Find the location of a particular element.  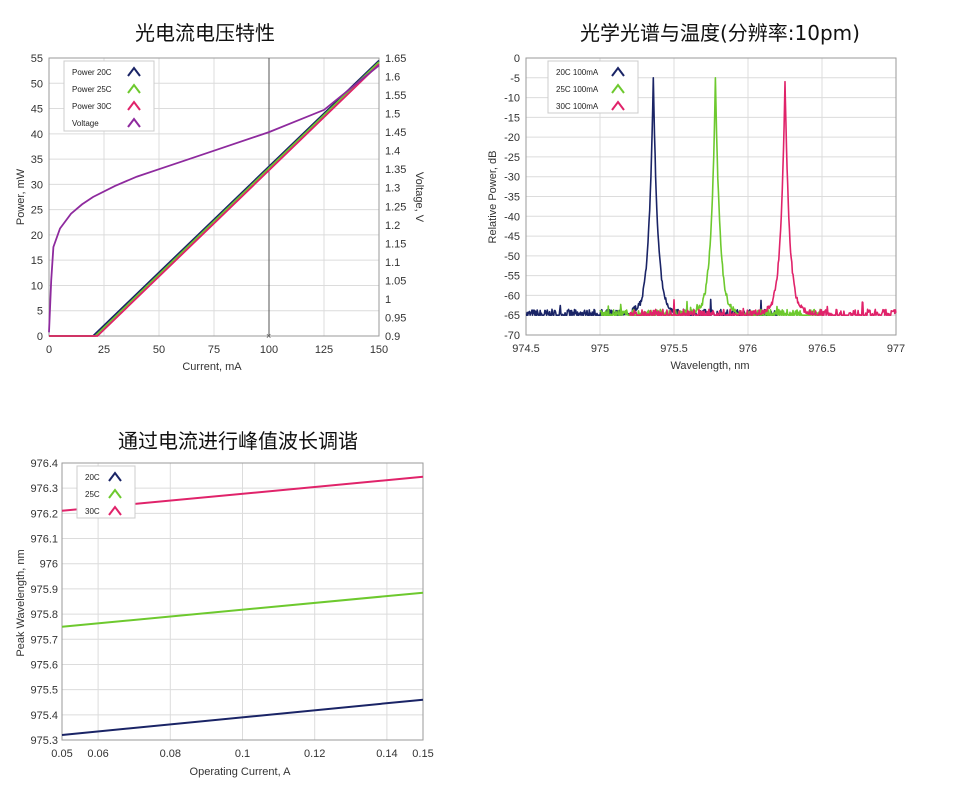

grid is located at coordinates (214, 197).